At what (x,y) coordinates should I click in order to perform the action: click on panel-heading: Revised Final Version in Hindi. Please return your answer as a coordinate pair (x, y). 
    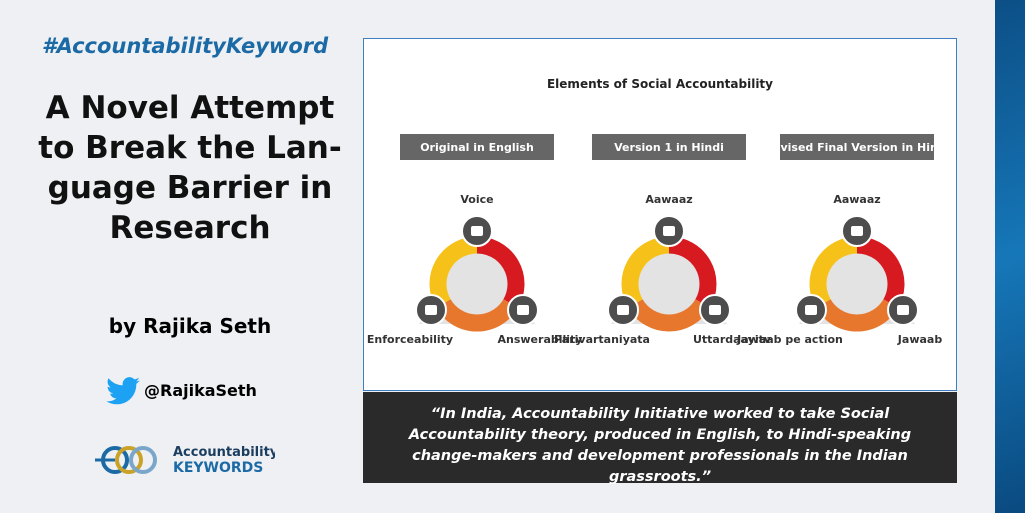
    Looking at the image, I should click on (857, 147).